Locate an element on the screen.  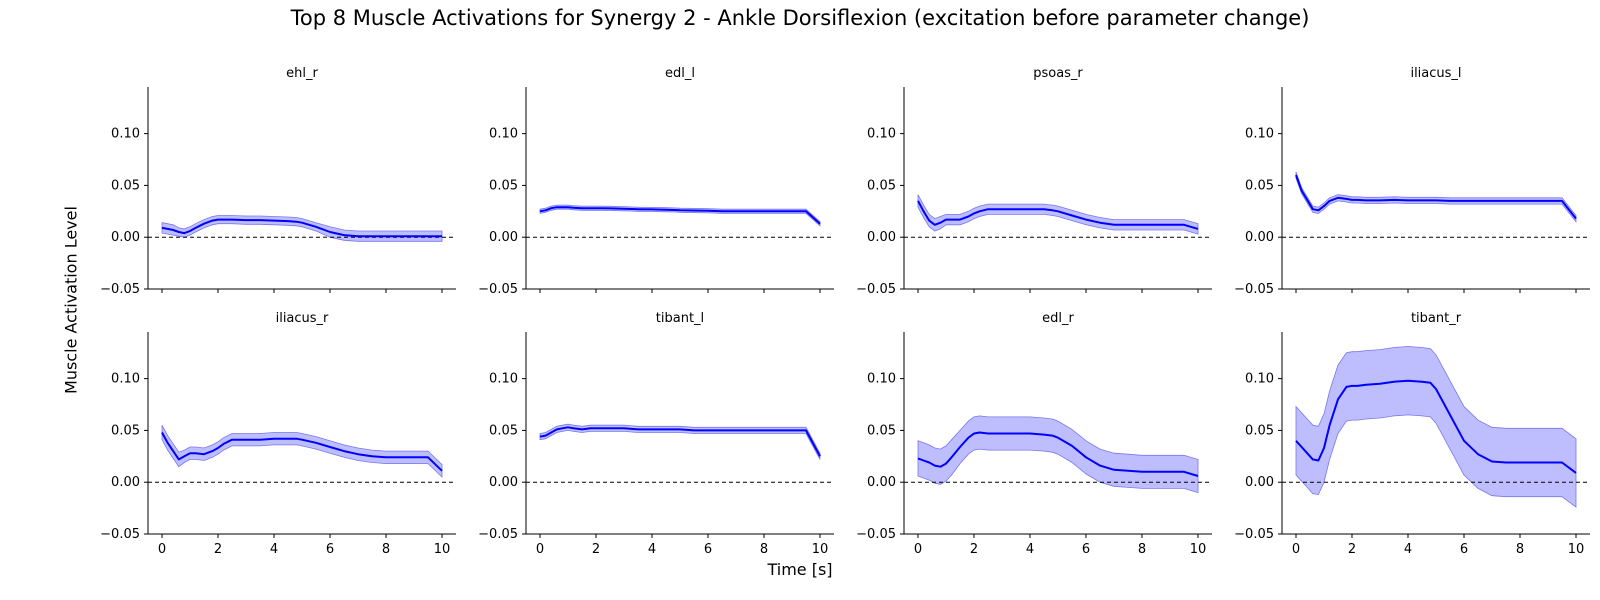
subplot-title: tibant_l is located at coordinates (680, 318).